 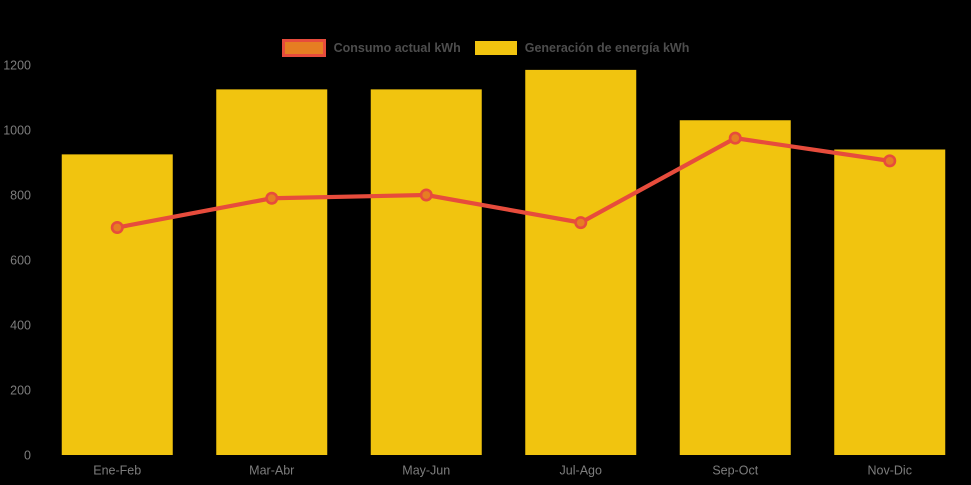 What do you see at coordinates (20, 326) in the screenshot?
I see `y-tick-label: 400` at bounding box center [20, 326].